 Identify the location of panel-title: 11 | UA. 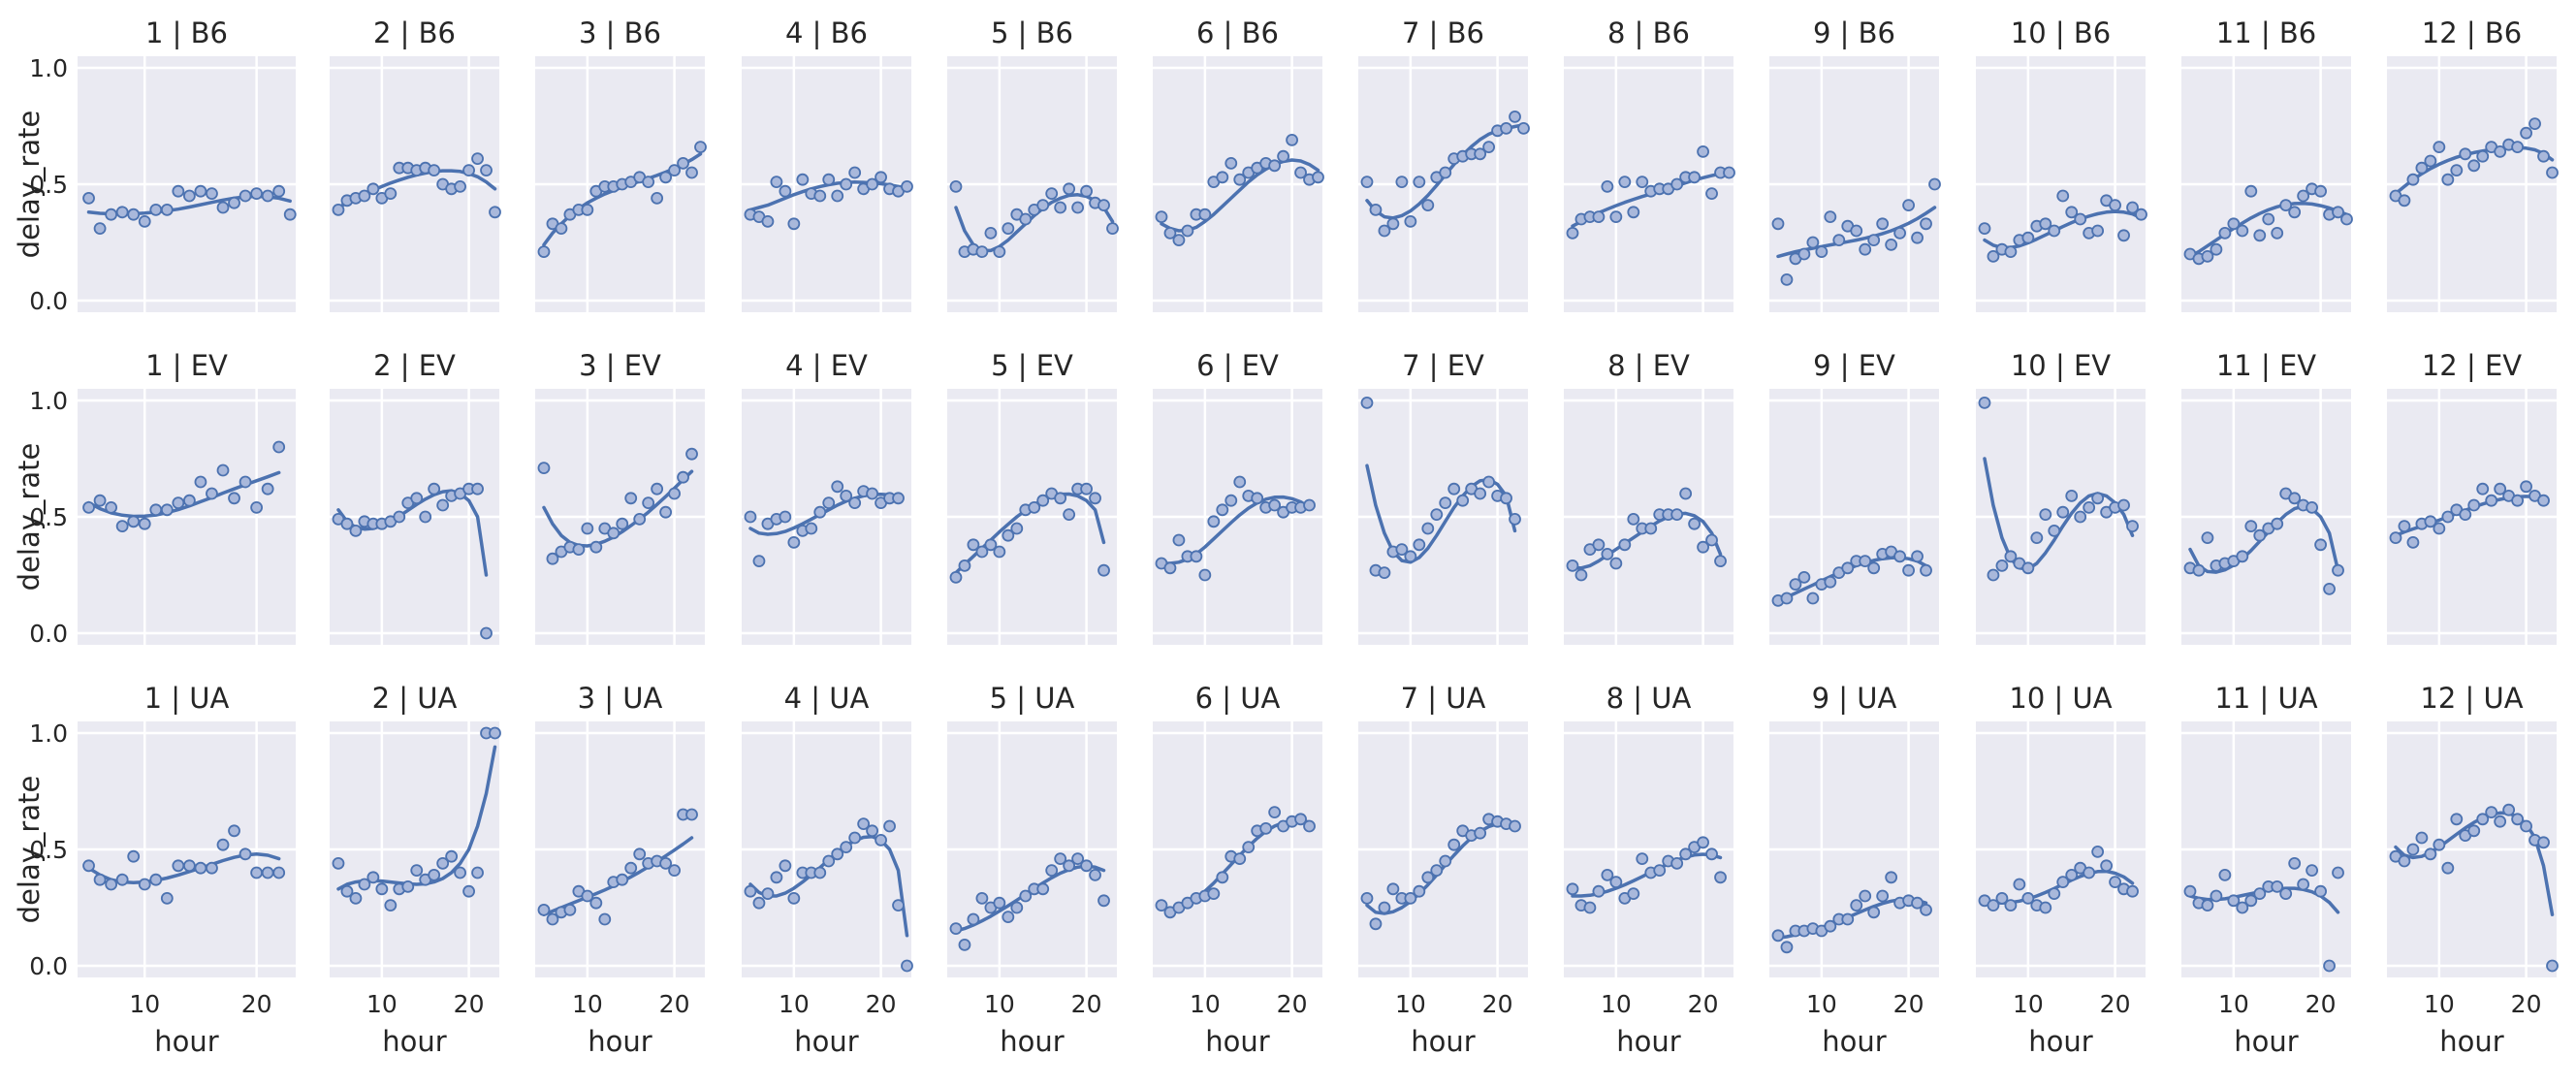
(2265, 698).